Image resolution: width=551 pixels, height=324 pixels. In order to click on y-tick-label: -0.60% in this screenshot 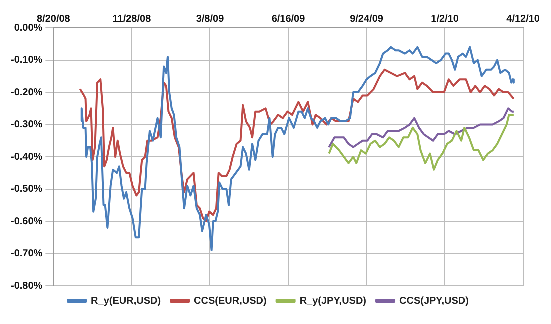, I will do `click(26, 222)`.